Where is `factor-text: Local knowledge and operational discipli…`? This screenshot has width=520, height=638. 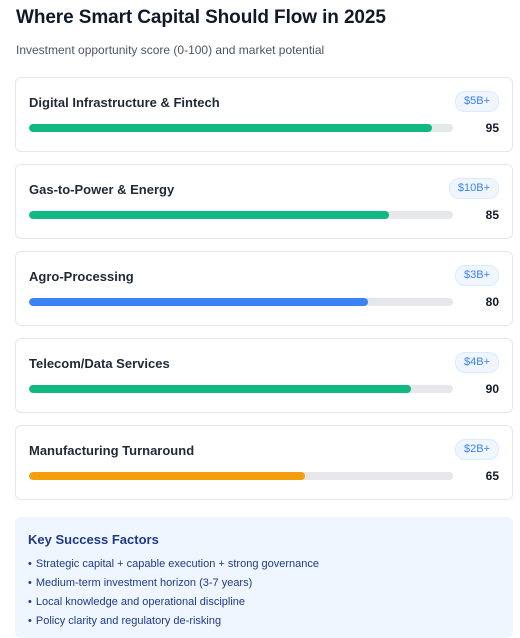 factor-text: Local knowledge and operational discipli… is located at coordinates (140, 602).